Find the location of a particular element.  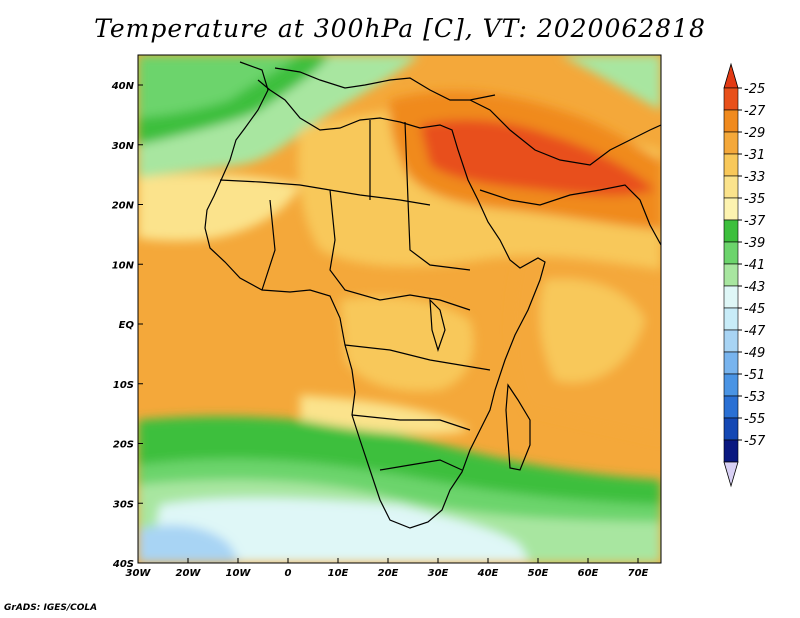

lon-tick-label: 50E is located at coordinates (538, 573).